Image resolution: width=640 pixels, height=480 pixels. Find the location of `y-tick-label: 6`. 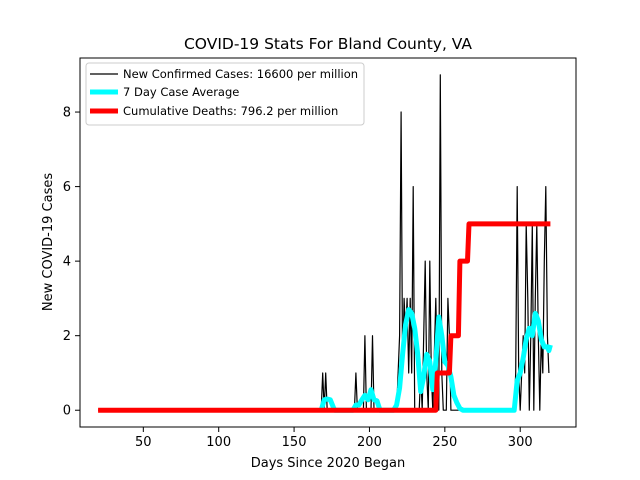

y-tick-label: 6 is located at coordinates (67, 187).